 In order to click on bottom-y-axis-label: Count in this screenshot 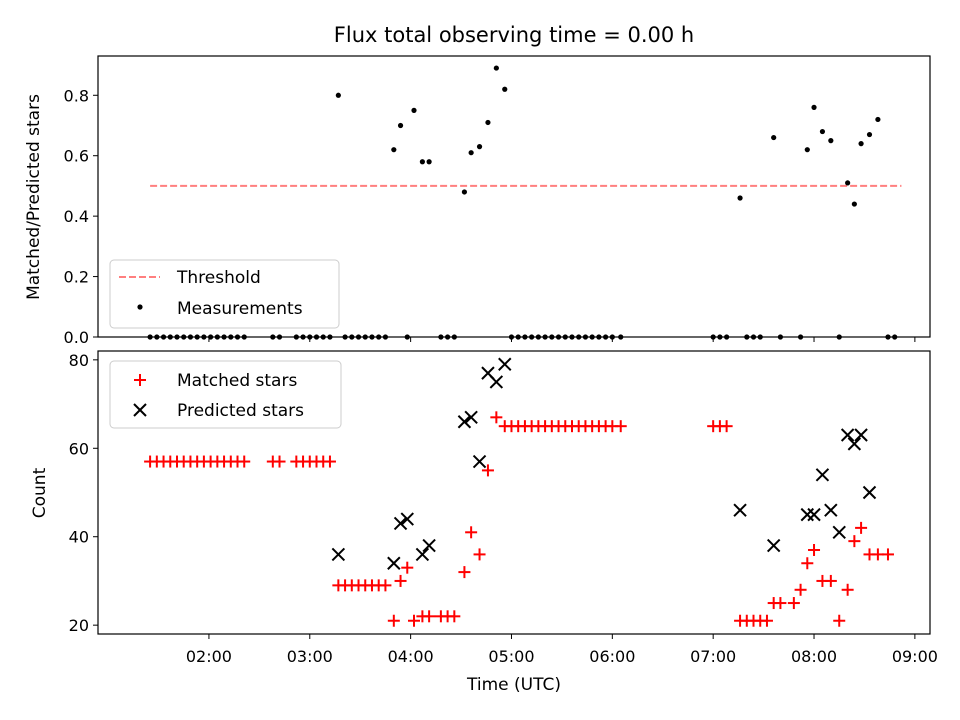, I will do `click(40, 492)`.